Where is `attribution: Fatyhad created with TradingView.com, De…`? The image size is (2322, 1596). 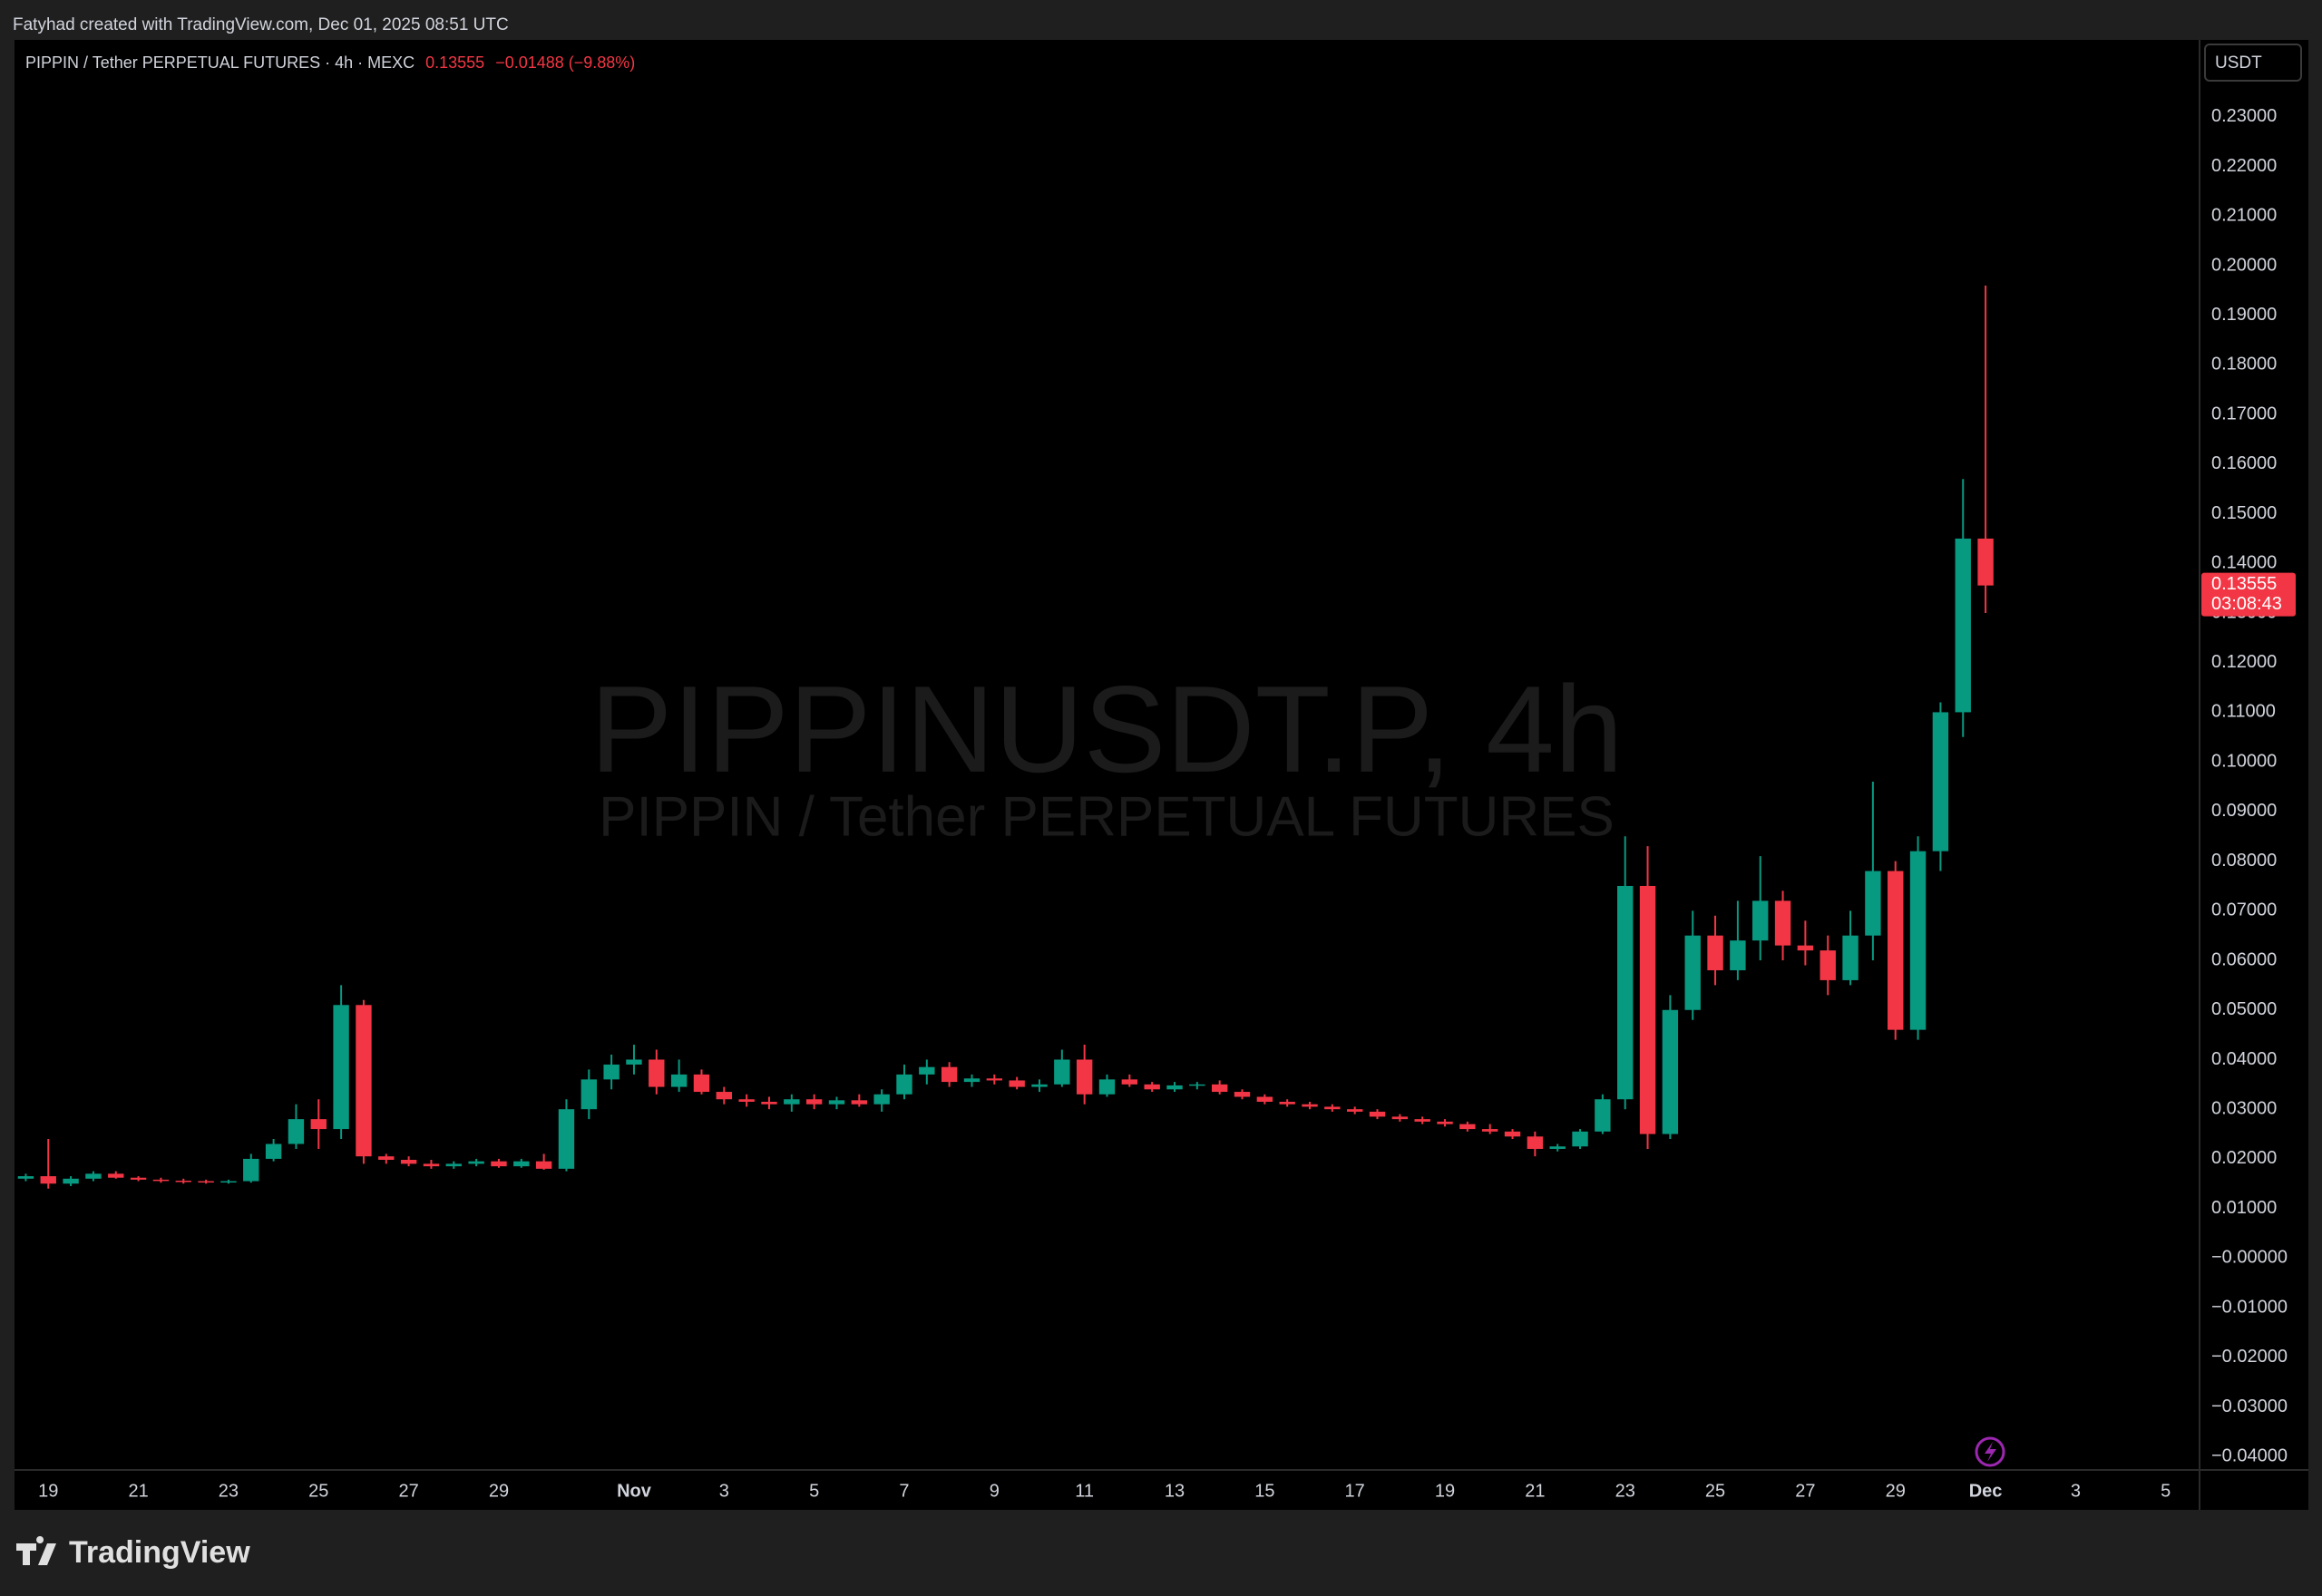 attribution: Fatyhad created with TradingView.com, De… is located at coordinates (261, 24).